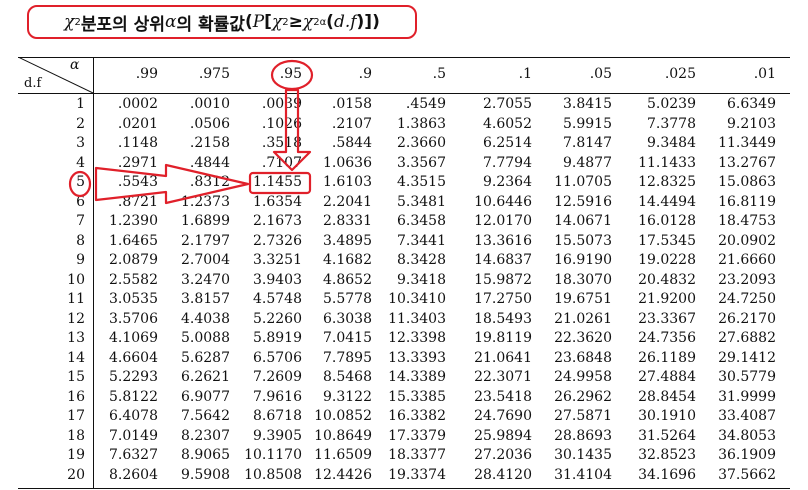  What do you see at coordinates (205, 474) in the screenshot?
I see `table-cell: 9.5908` at bounding box center [205, 474].